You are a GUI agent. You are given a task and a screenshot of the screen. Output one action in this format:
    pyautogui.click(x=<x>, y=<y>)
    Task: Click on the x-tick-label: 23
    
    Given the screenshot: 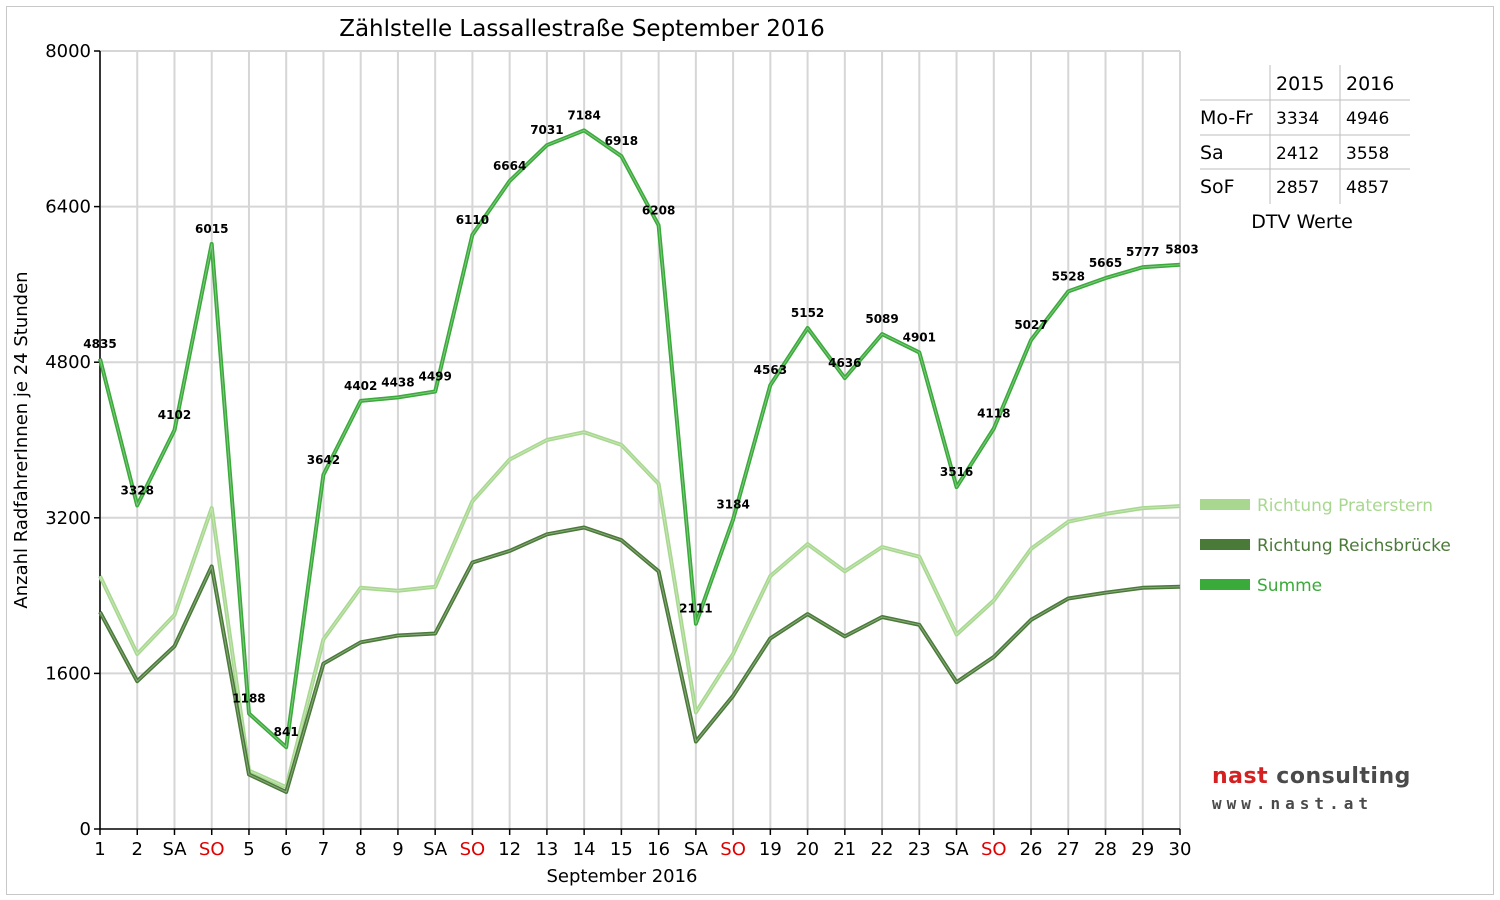 What is the action you would take?
    pyautogui.click(x=919, y=849)
    